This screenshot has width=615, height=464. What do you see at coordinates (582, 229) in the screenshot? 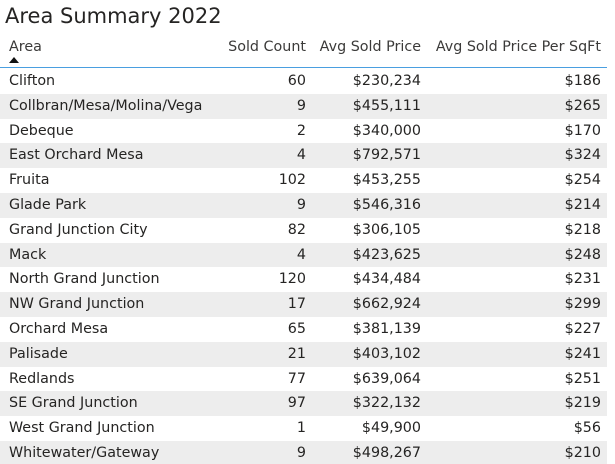
I see `cell-avg-price-per-sqft: $218` at bounding box center [582, 229].